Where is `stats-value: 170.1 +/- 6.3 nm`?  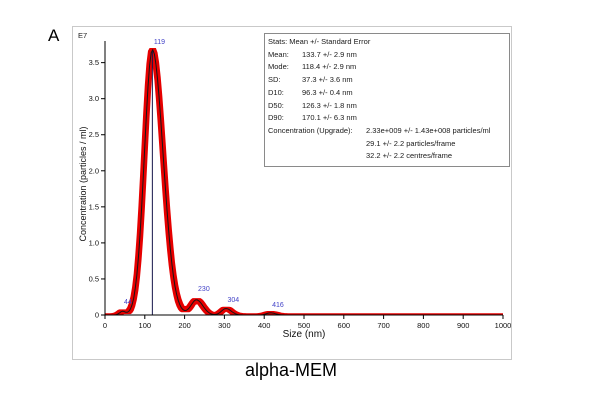
stats-value: 170.1 +/- 6.3 nm is located at coordinates (329, 118).